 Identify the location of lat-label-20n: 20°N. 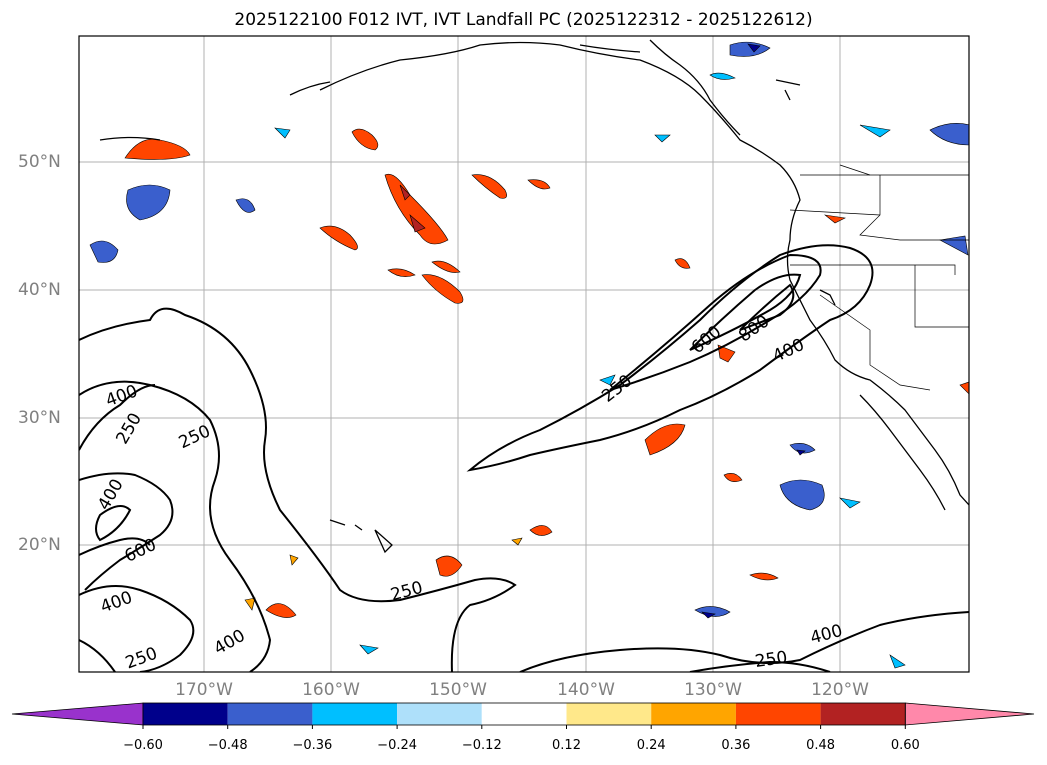
(39, 545).